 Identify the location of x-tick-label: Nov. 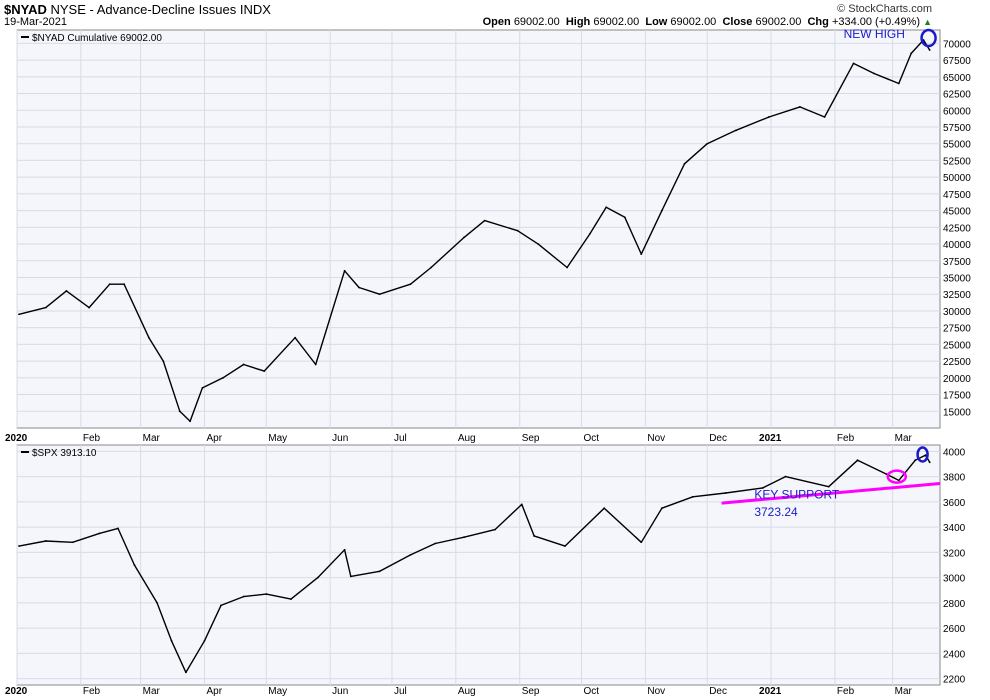
(656, 438).